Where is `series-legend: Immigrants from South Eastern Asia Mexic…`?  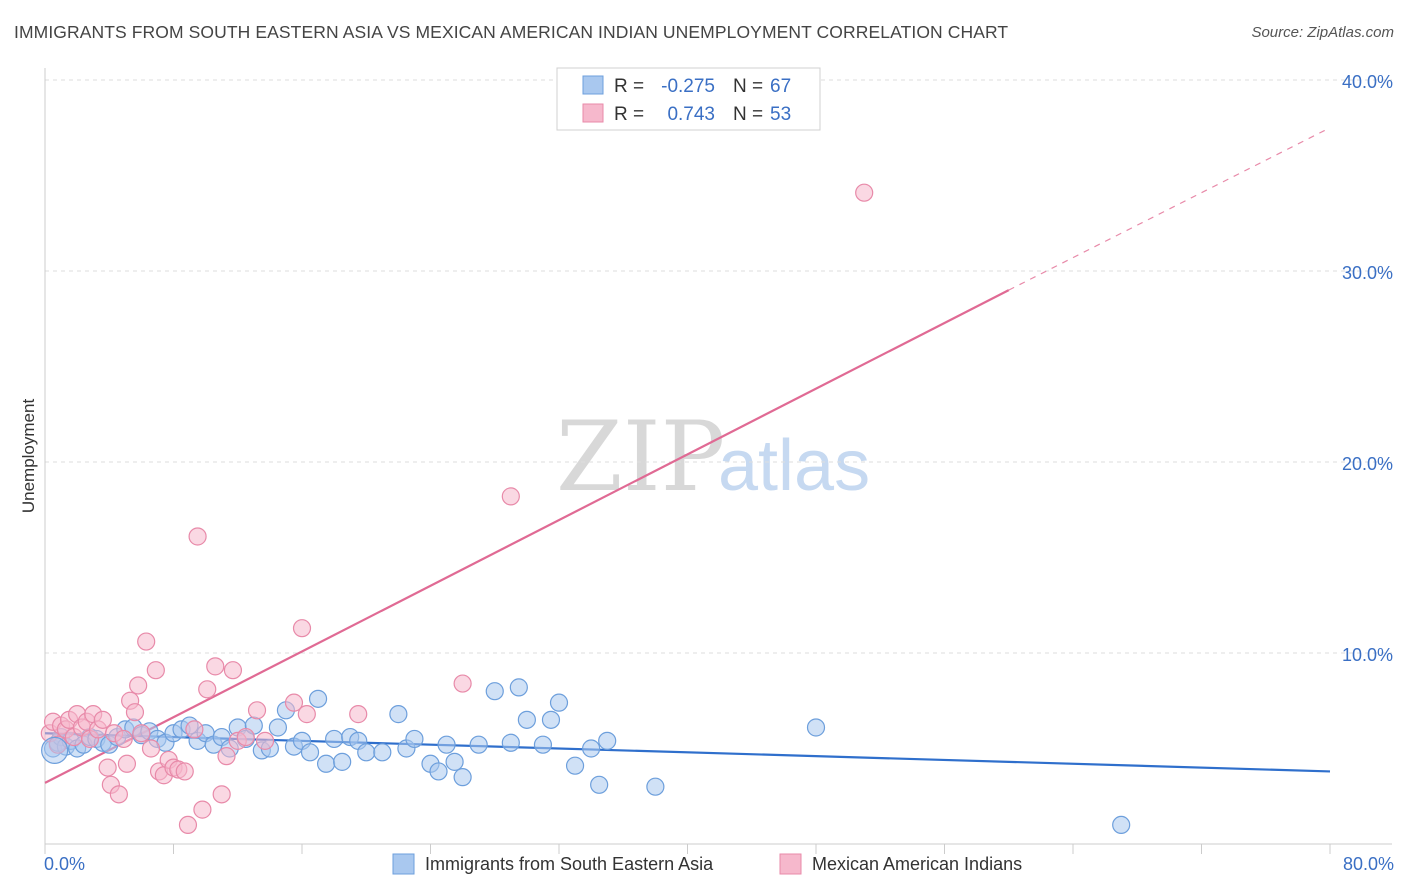 series-legend: Immigrants from South Eastern Asia Mexic… is located at coordinates (707, 864).